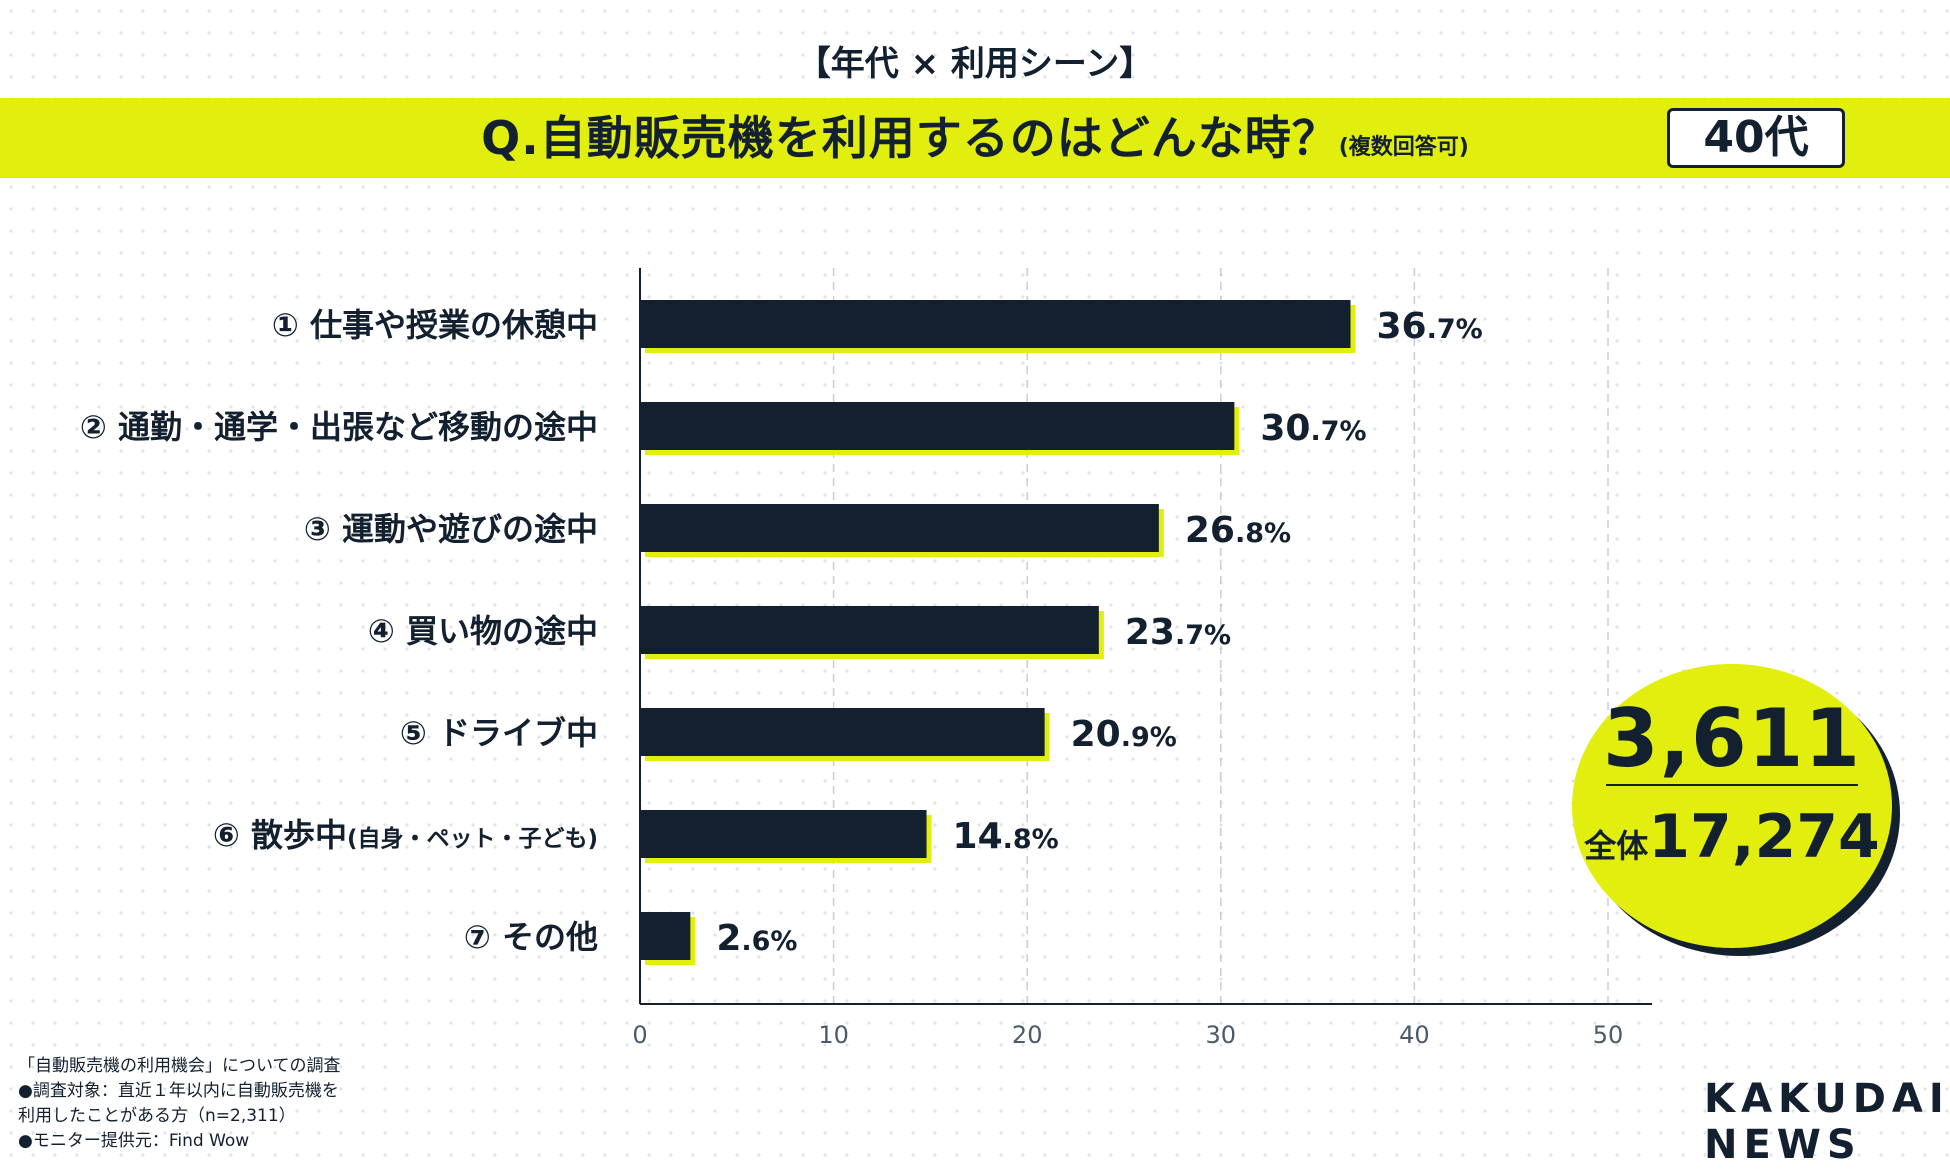 This screenshot has height=1170, width=1950. What do you see at coordinates (483, 631) in the screenshot?
I see `category-label: ④ 買い物の途中` at bounding box center [483, 631].